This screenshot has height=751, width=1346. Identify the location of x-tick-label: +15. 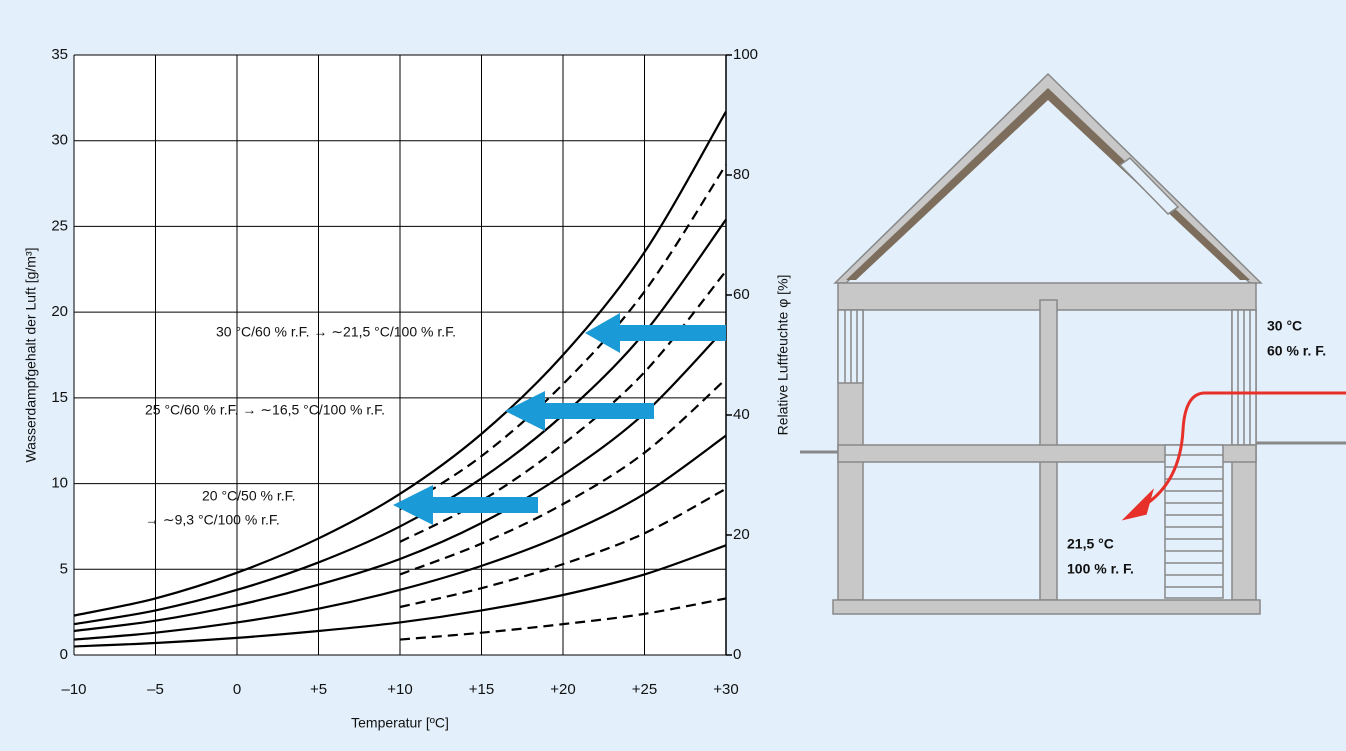
(481, 689).